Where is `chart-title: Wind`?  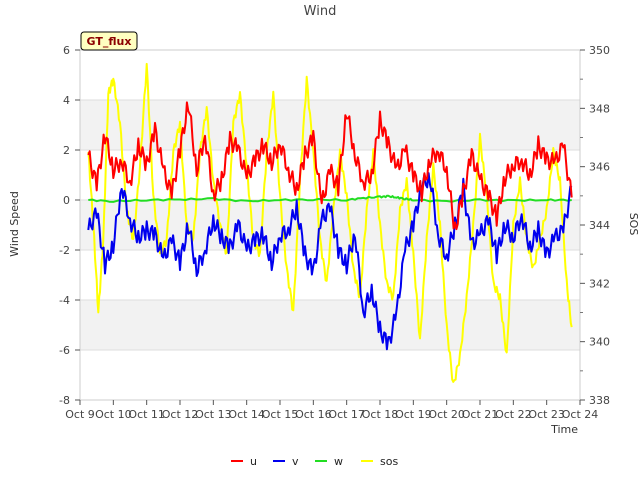
chart-title: Wind is located at coordinates (320, 11).